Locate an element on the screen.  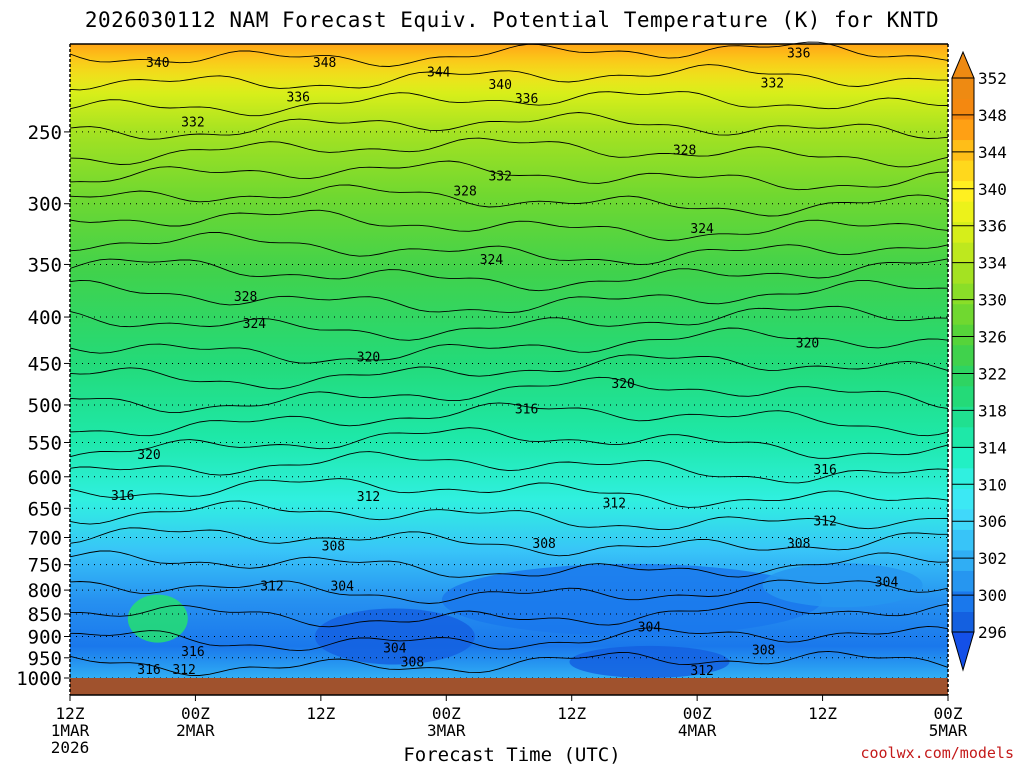
y-tick-label: 600 is located at coordinates (45, 478).